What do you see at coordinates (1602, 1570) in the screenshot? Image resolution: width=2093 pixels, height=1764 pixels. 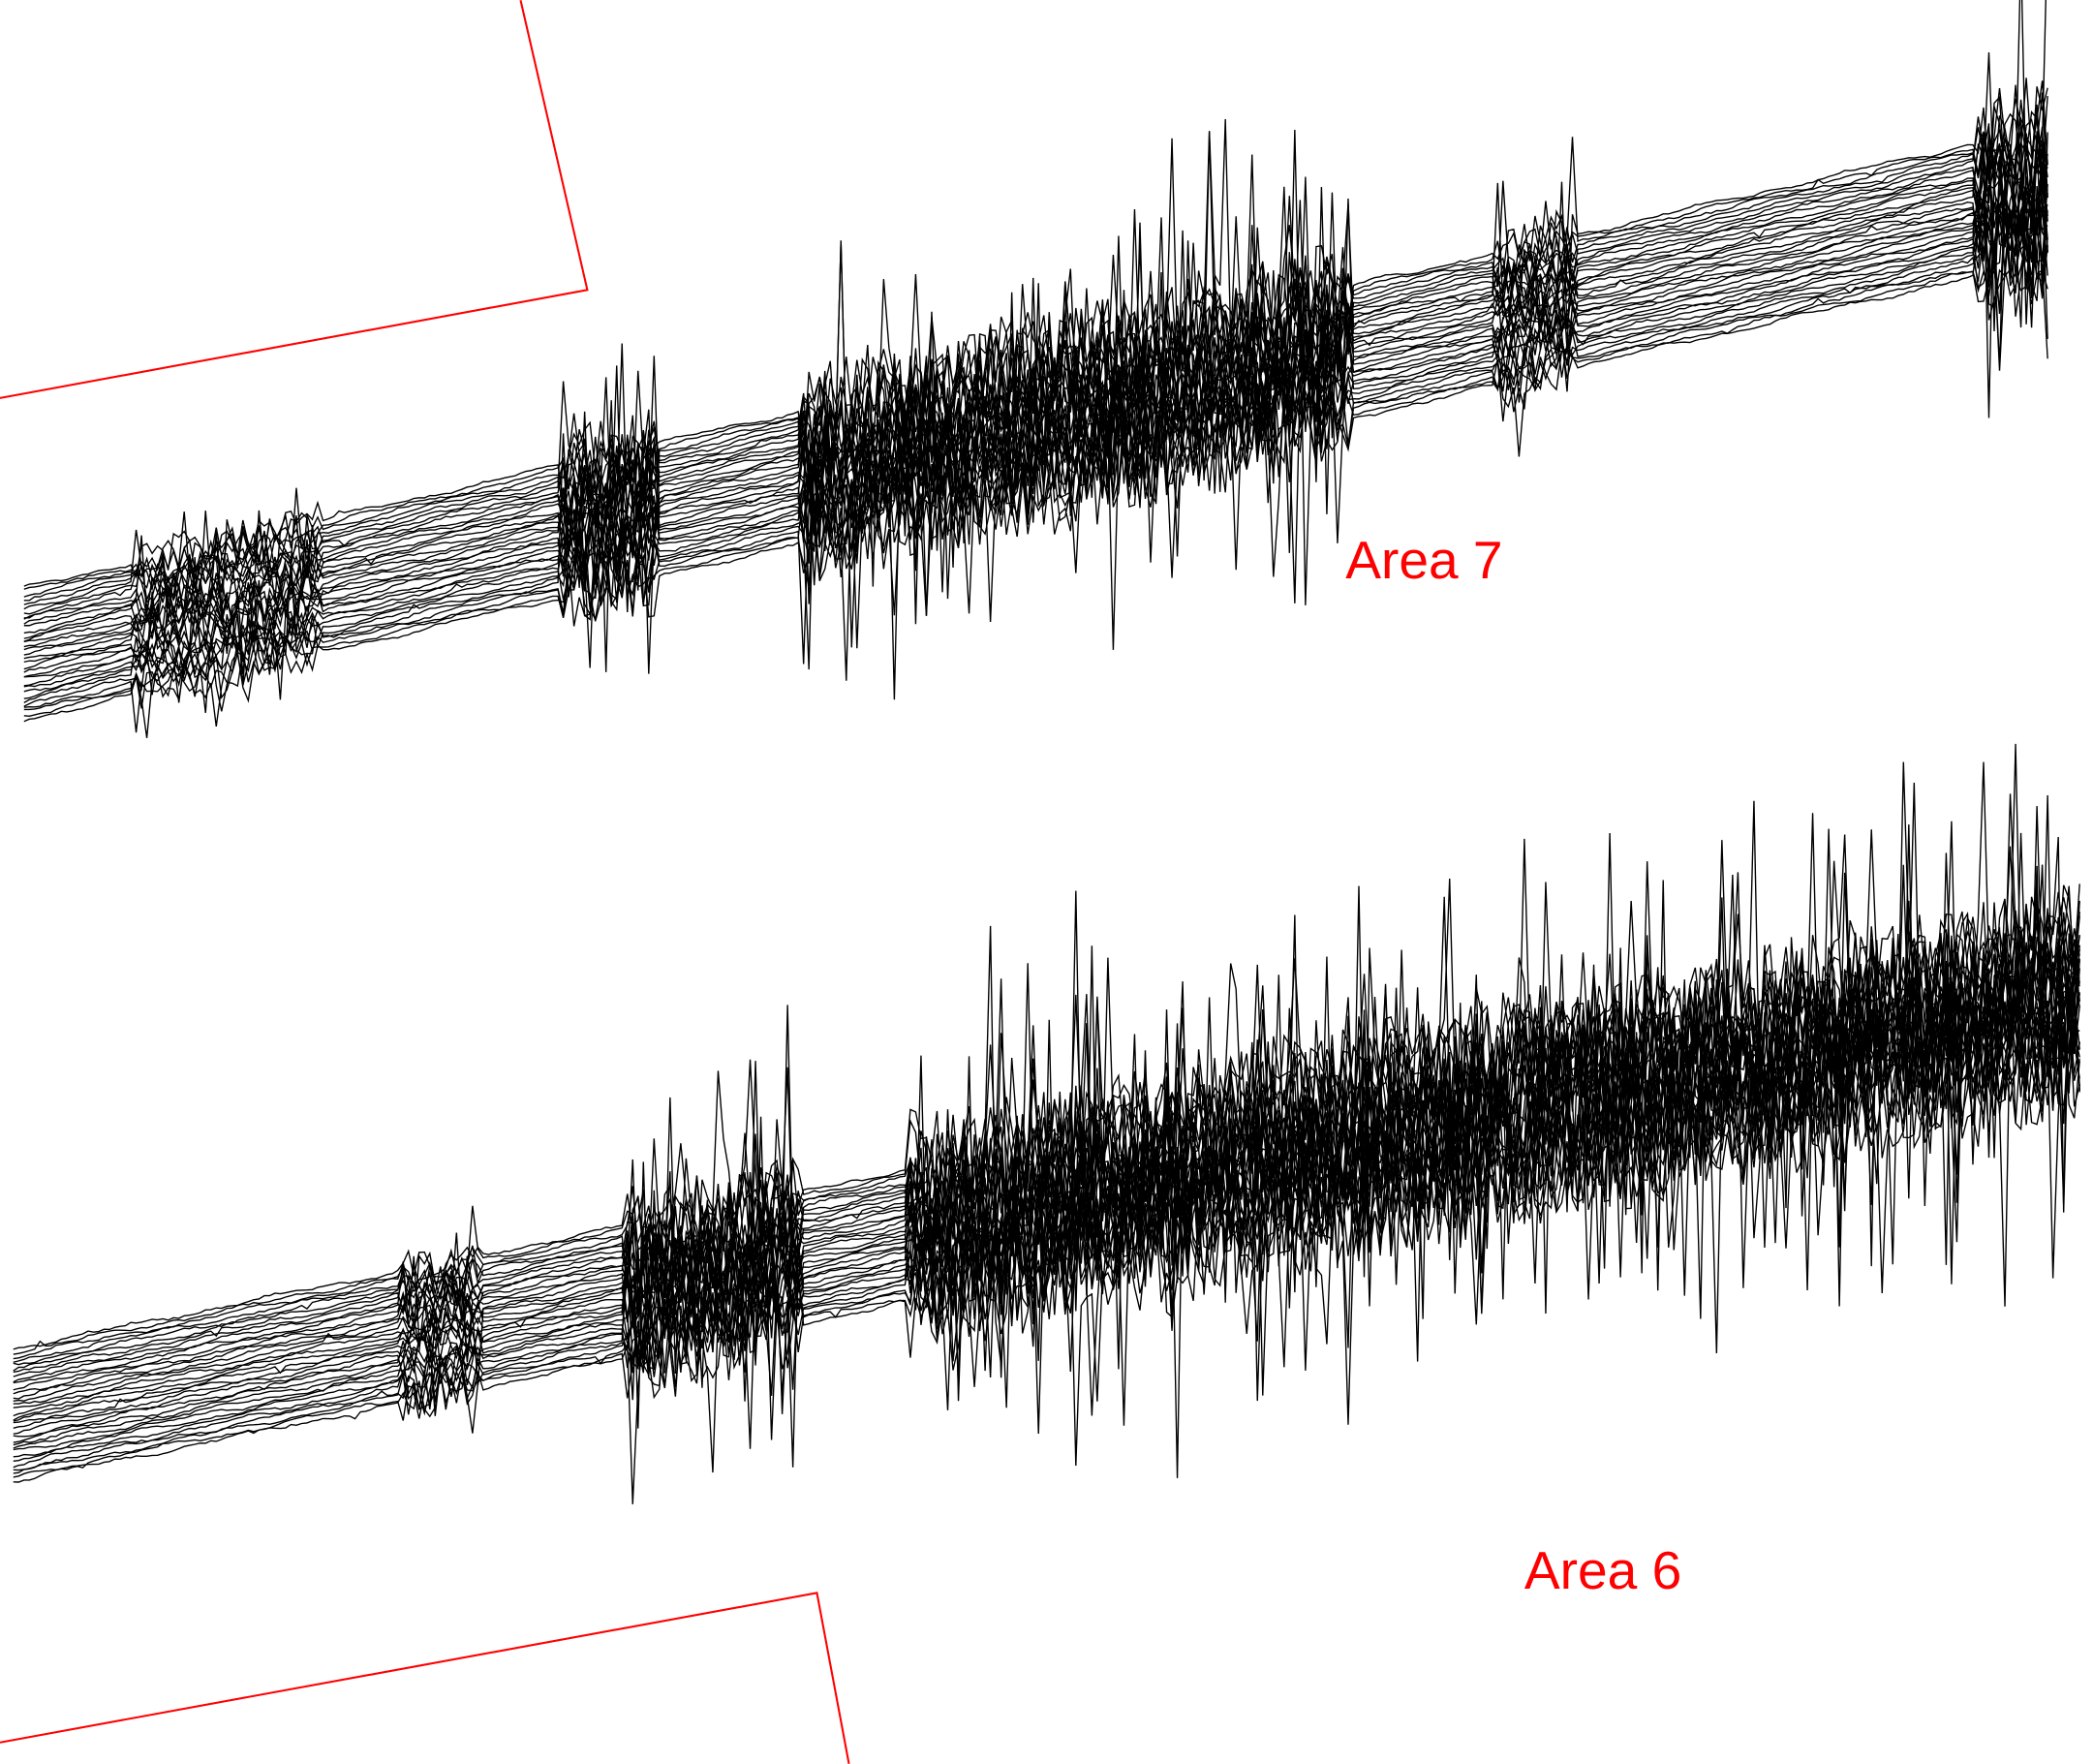 I see `area-label: Area 6` at bounding box center [1602, 1570].